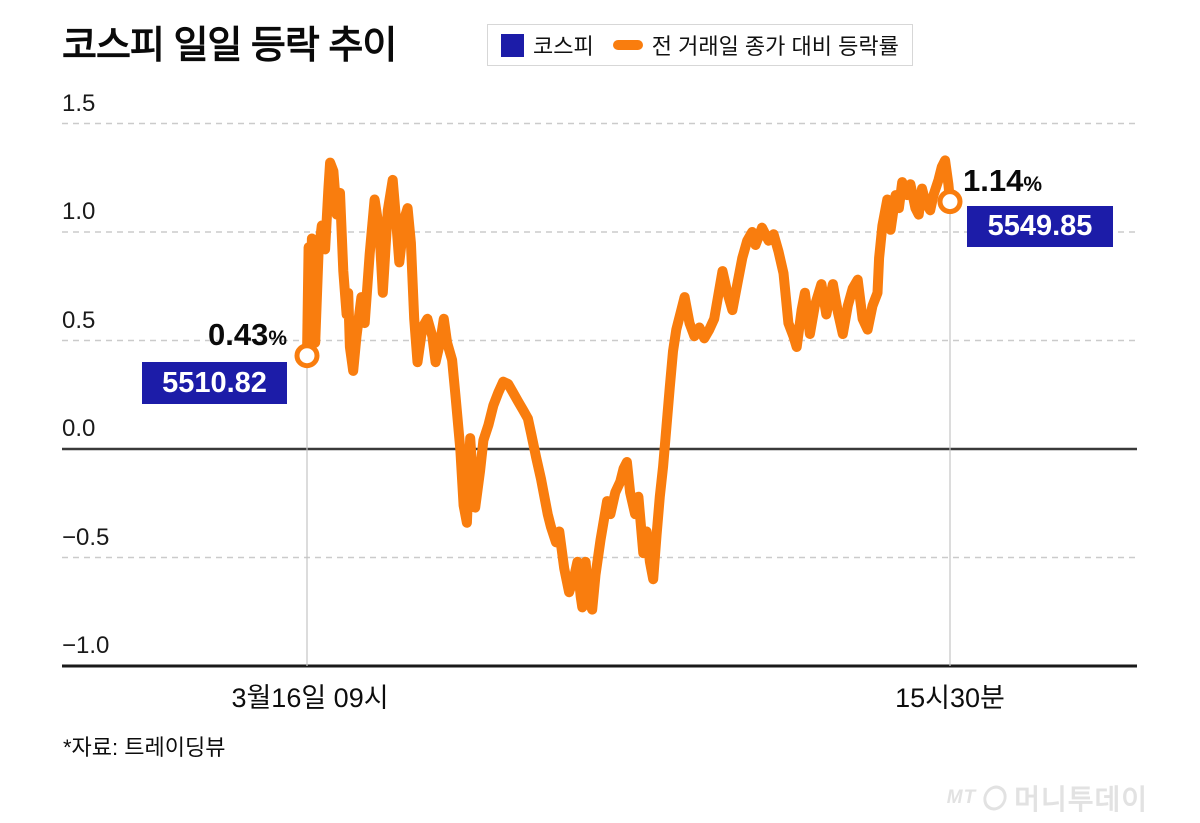 The image size is (1200, 823). I want to click on page-title: 코스피 일일 등락 추이, so click(229, 46).